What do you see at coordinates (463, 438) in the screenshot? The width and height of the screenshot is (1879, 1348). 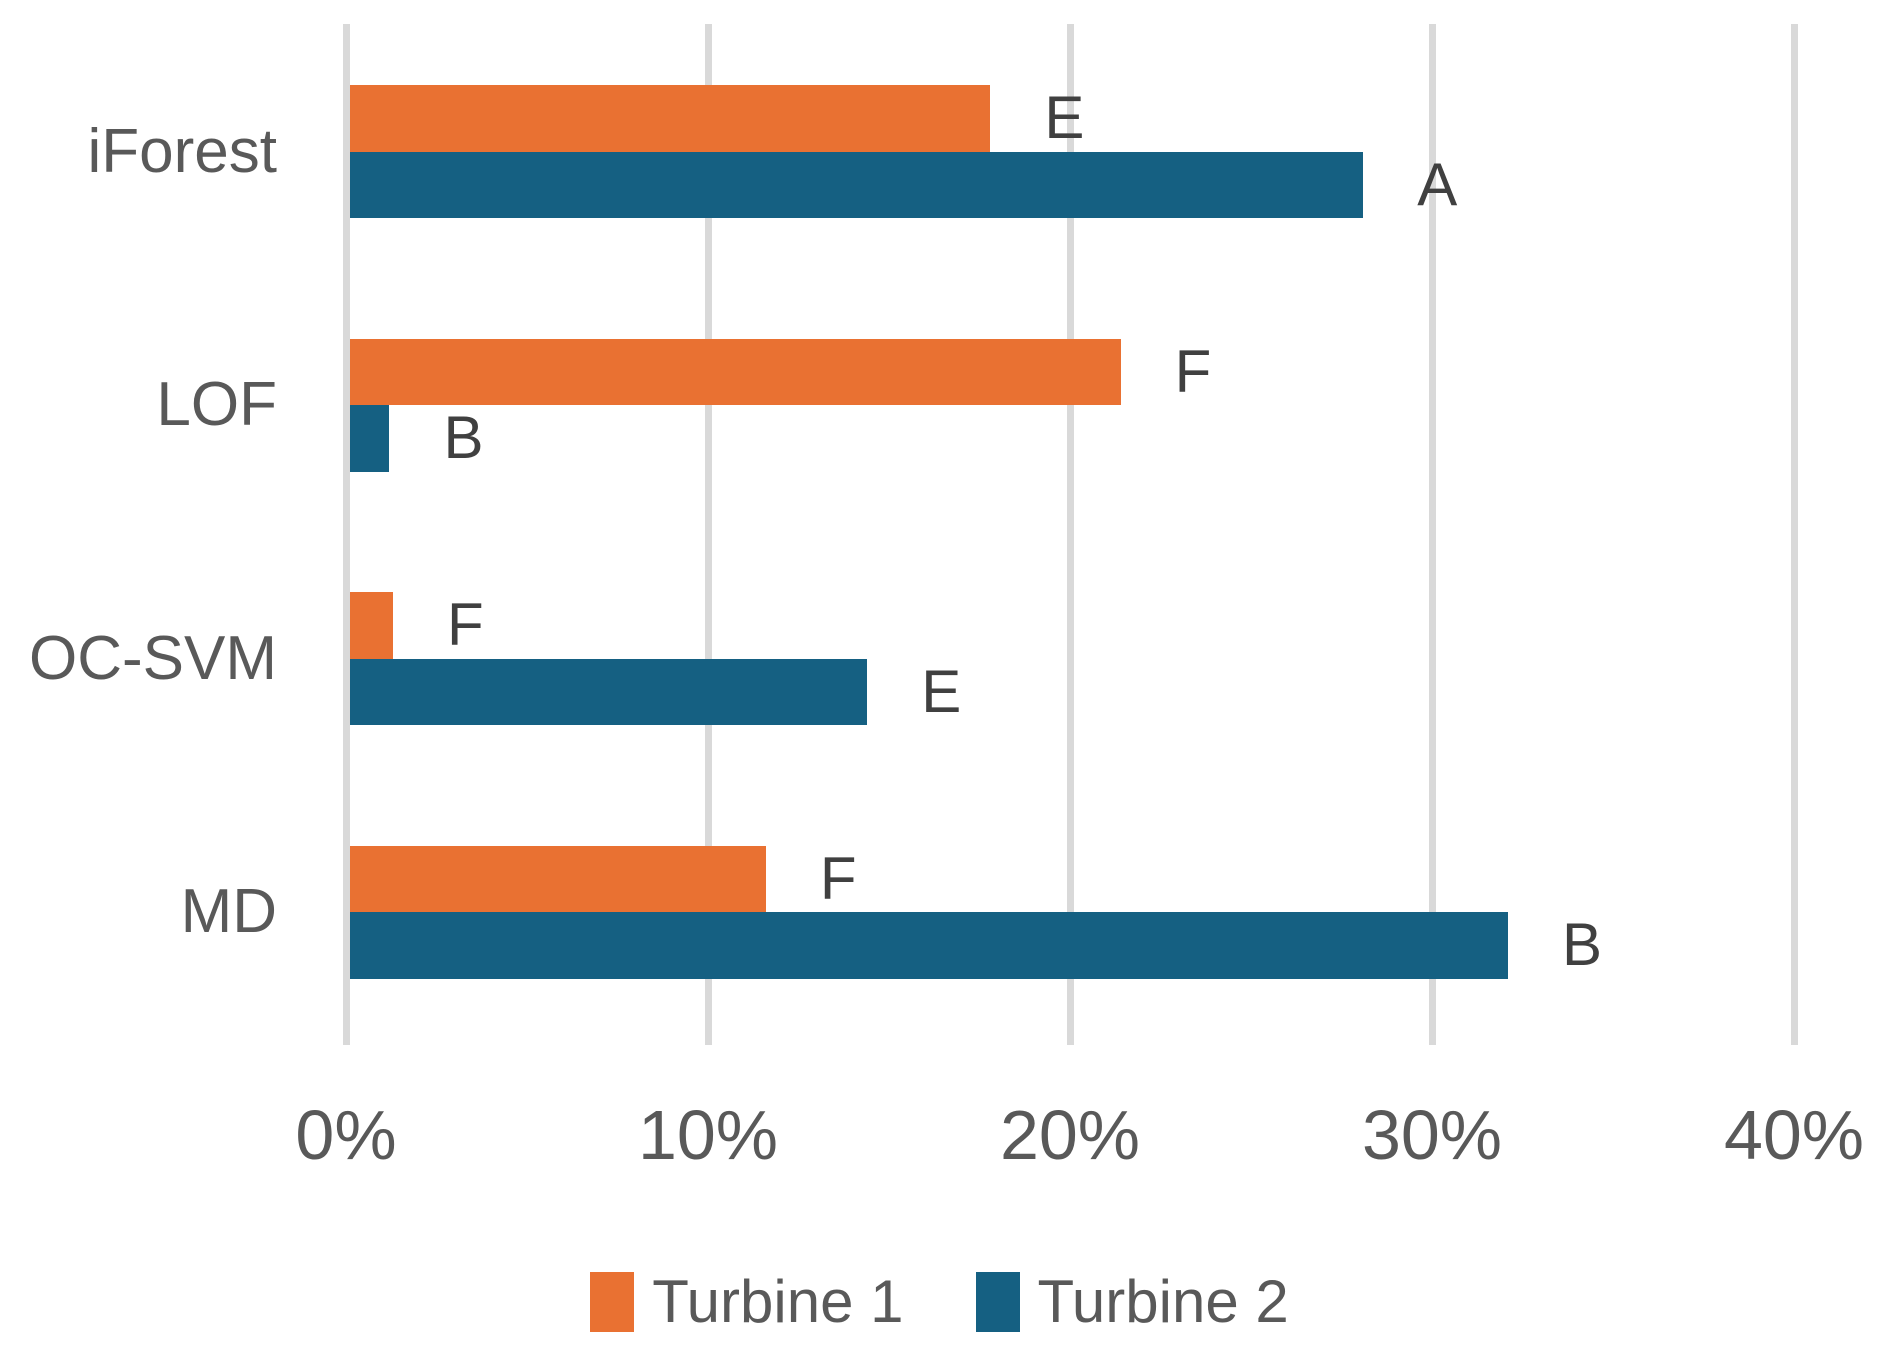 I see `bar-label-lof-turbine-2: B` at bounding box center [463, 438].